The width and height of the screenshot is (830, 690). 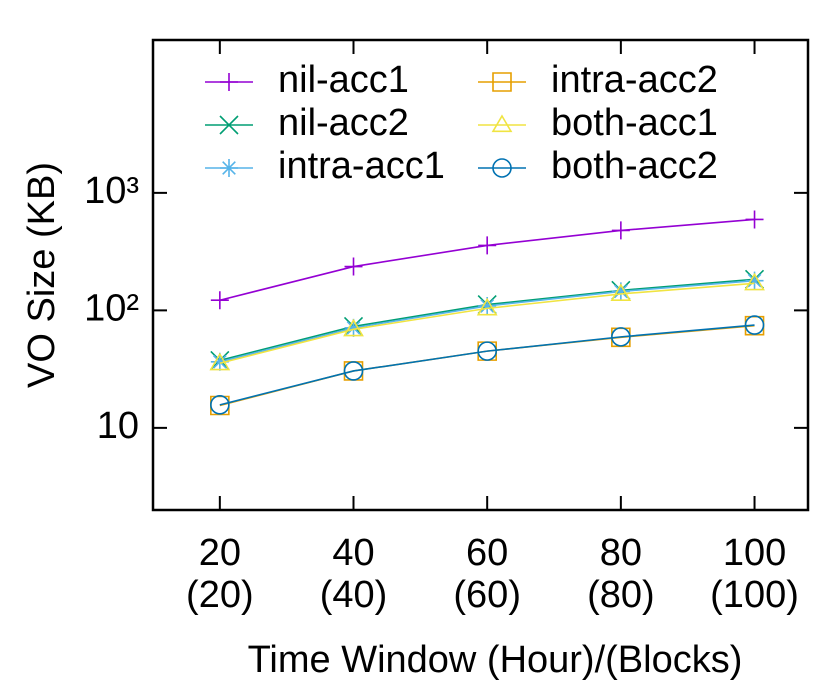 I want to click on x-tick-label: 20, so click(x=220, y=553).